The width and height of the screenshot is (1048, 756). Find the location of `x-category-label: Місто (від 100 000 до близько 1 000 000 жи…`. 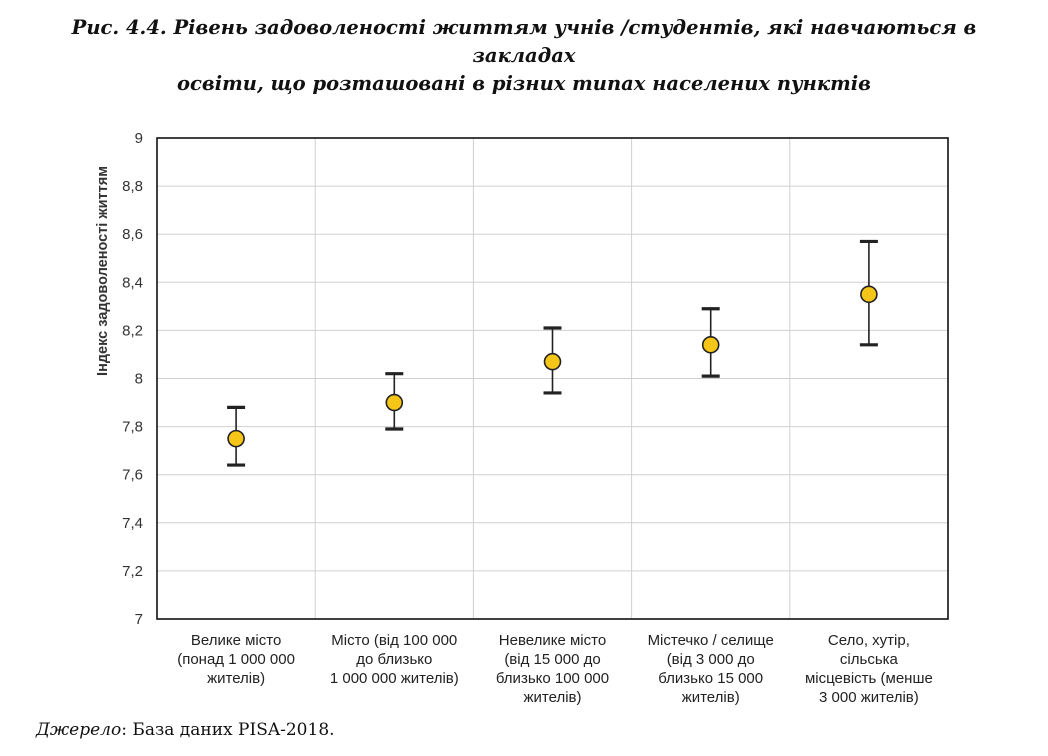

x-category-label: Місто (від 100 000 до близько 1 000 000 жи… is located at coordinates (394, 659).